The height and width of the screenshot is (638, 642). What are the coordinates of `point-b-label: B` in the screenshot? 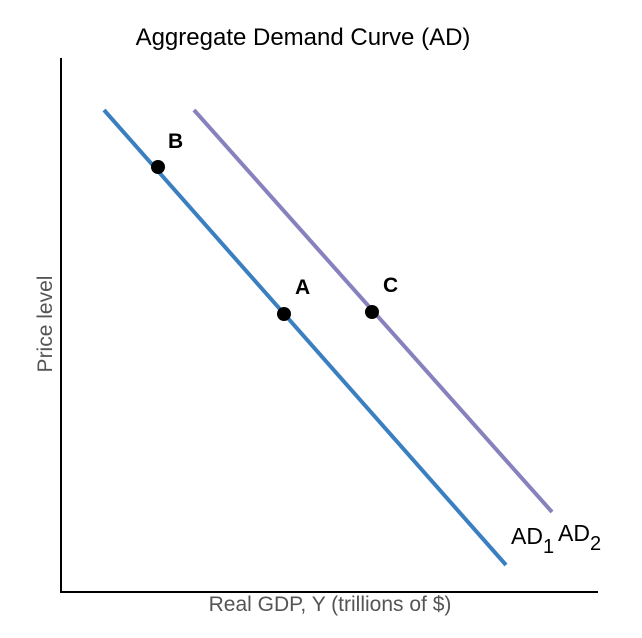 It's located at (176, 141).